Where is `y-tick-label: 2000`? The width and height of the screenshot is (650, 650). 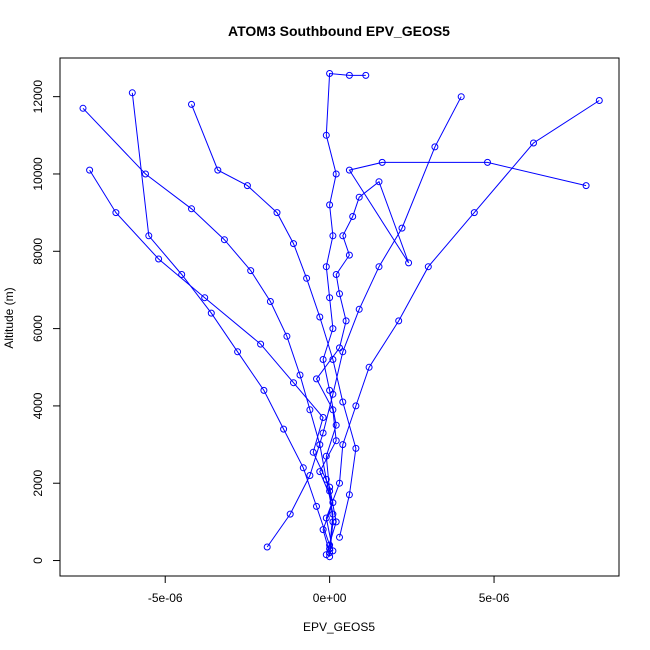 y-tick-label: 2000 is located at coordinates (38, 483).